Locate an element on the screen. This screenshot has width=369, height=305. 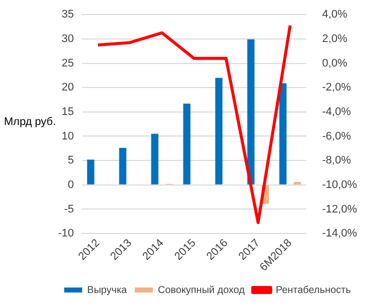
y2-tick-label: -12,0% is located at coordinates (340, 209).